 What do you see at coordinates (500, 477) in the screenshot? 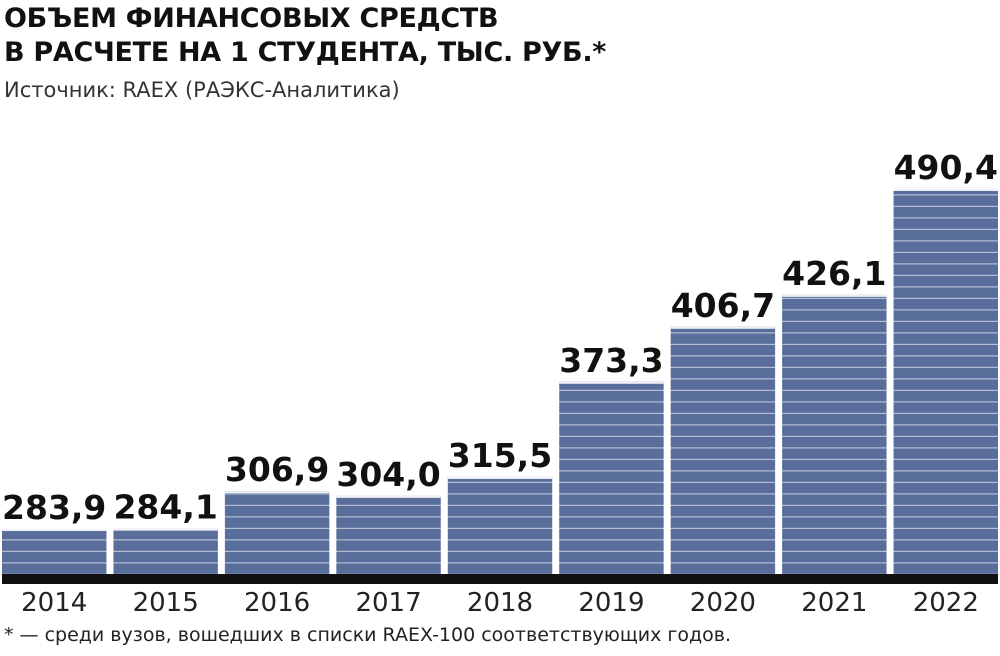
I see `bar-top-edge-2018` at bounding box center [500, 477].